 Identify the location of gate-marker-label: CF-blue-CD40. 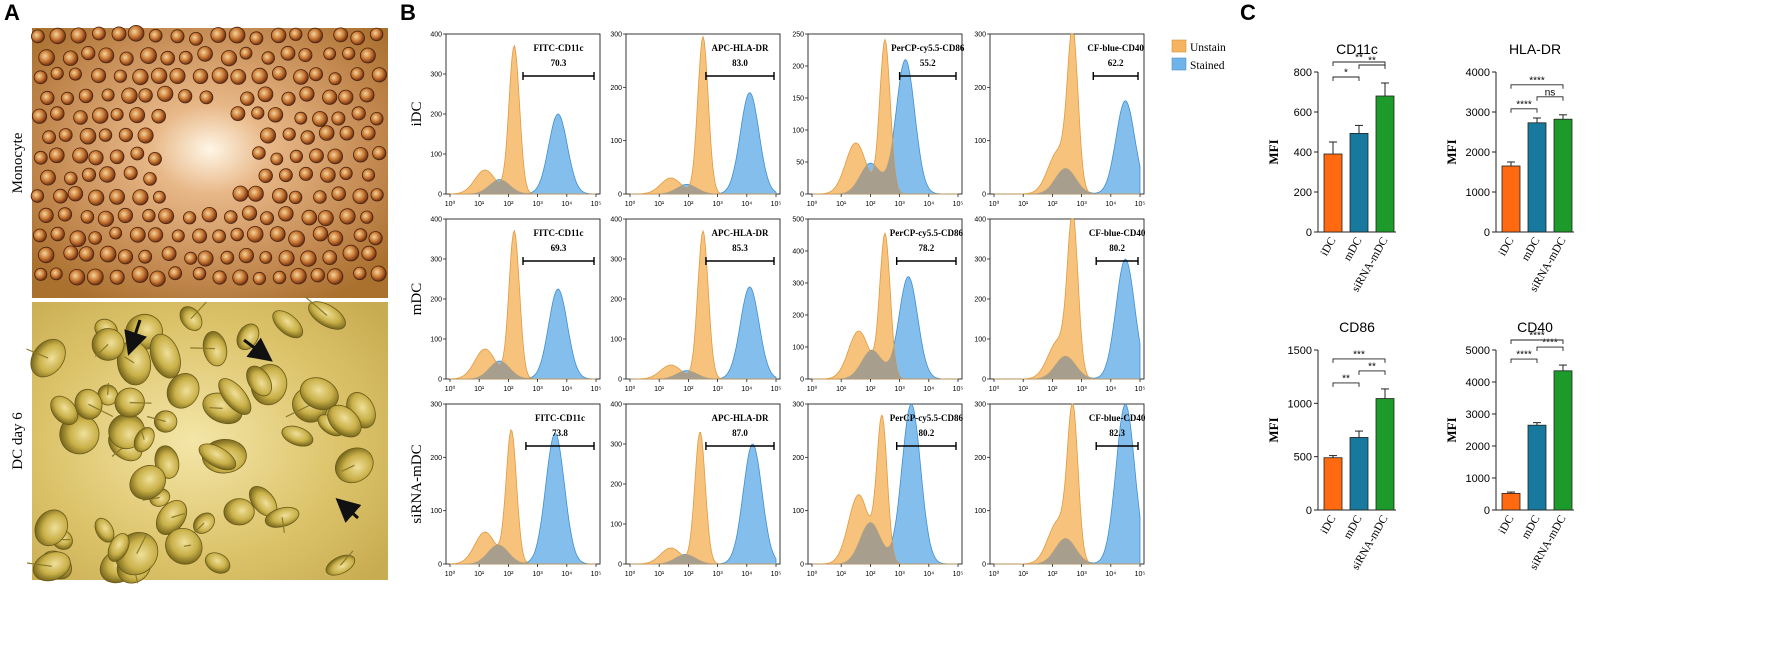
(1117, 418).